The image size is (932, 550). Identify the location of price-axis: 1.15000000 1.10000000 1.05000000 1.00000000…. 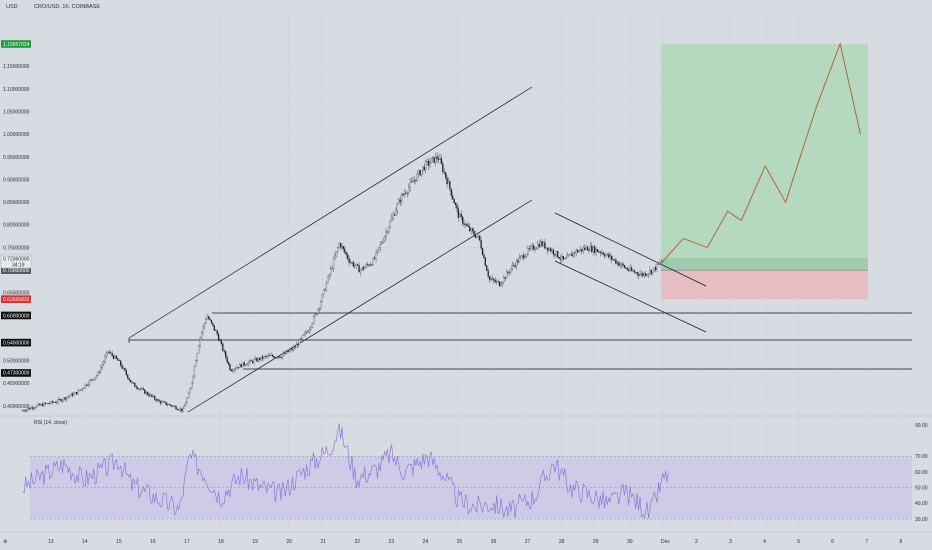
(16, 225).